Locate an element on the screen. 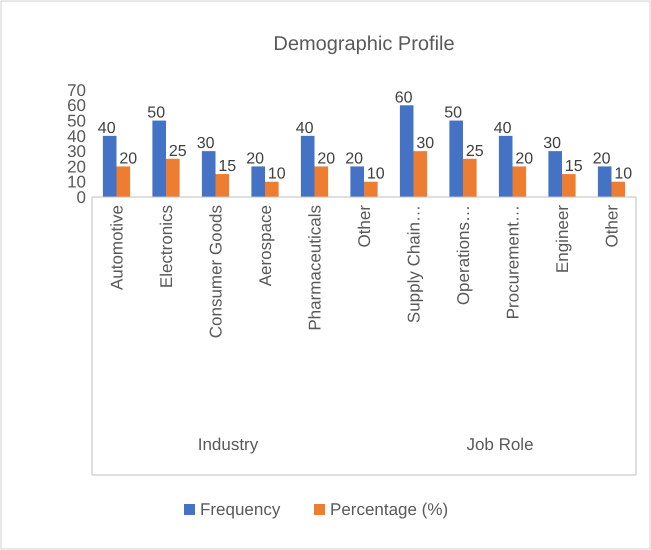  x-tick-label: Pharmaceuticals is located at coordinates (315, 268).